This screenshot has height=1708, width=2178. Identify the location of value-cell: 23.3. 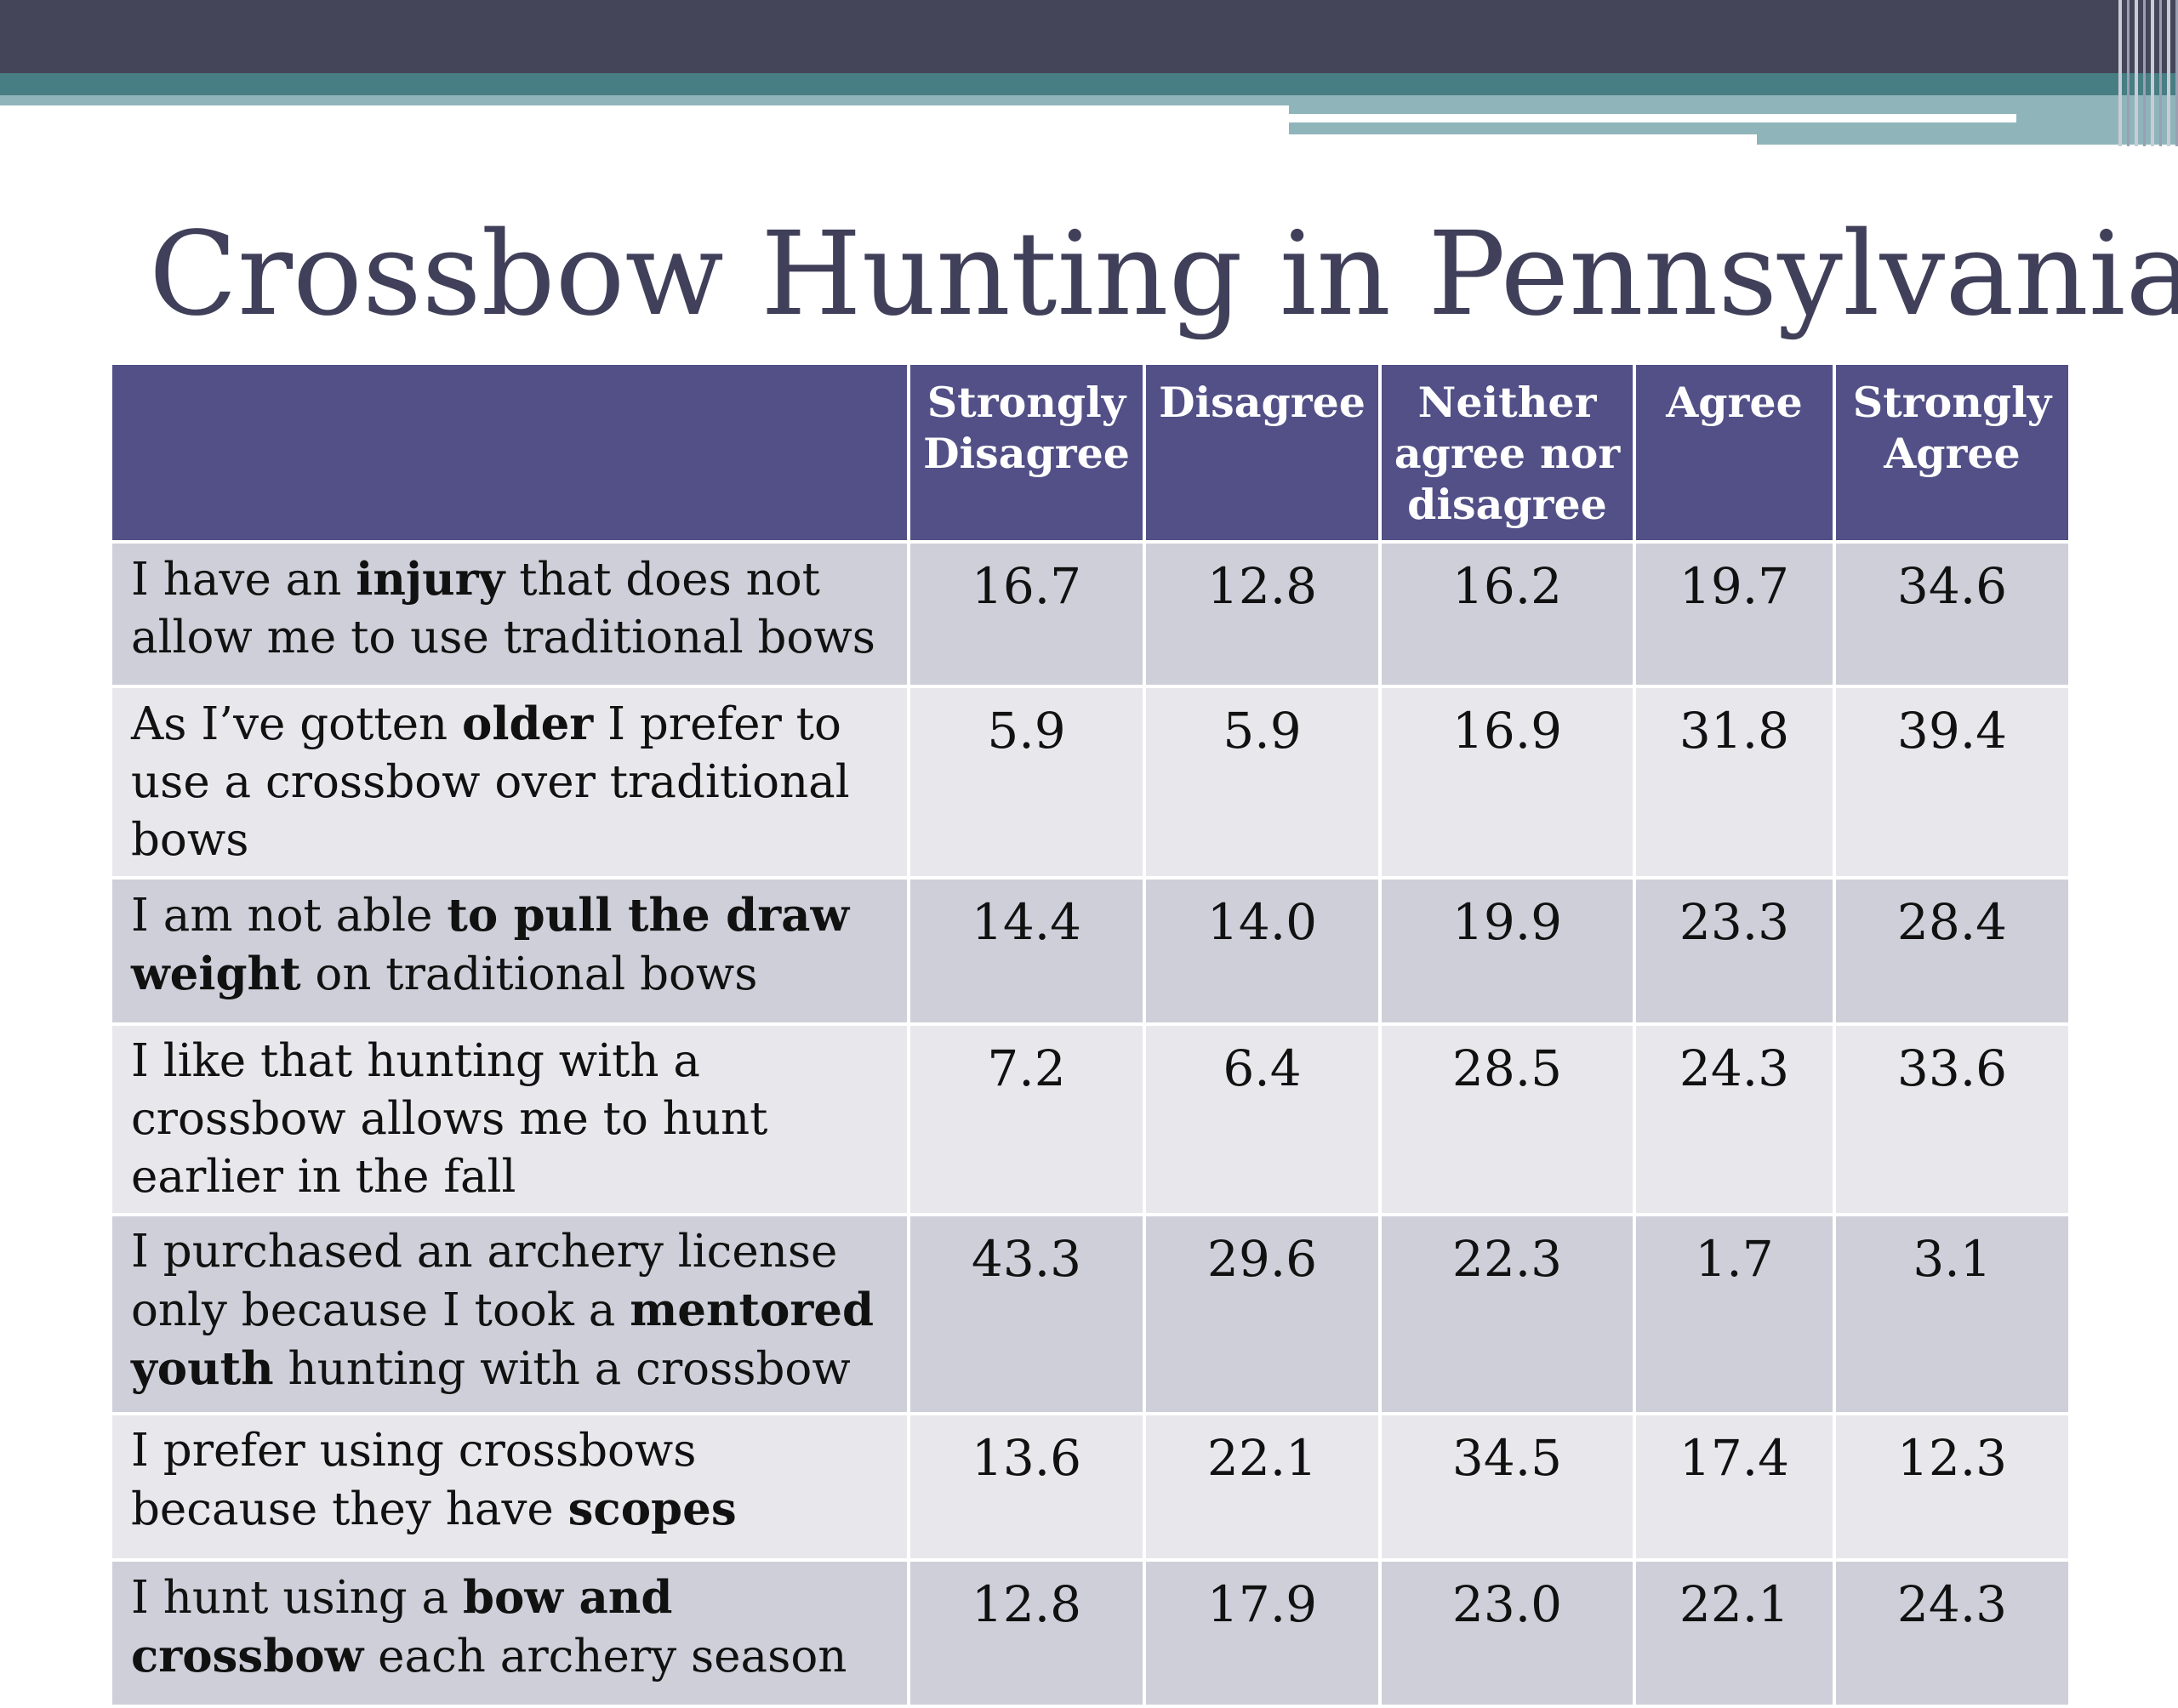
(1734, 951).